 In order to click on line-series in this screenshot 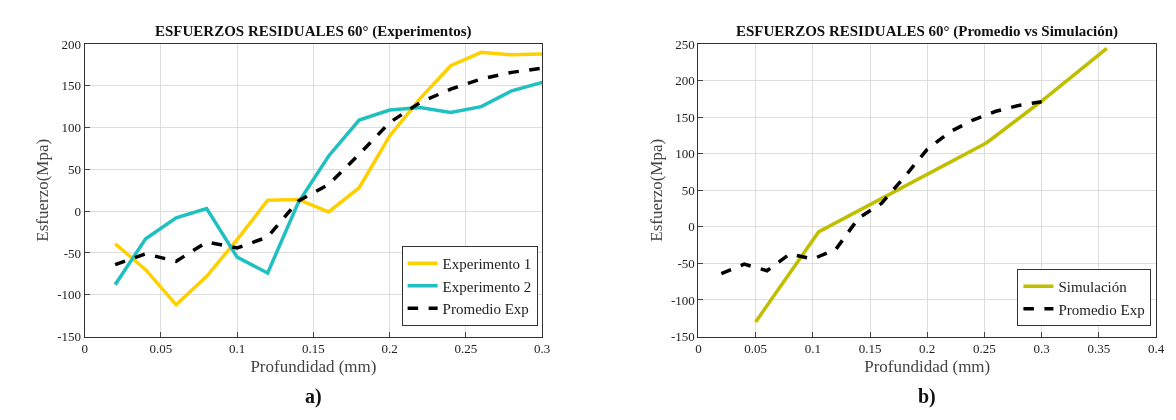, I will do `click(881, 187)`.